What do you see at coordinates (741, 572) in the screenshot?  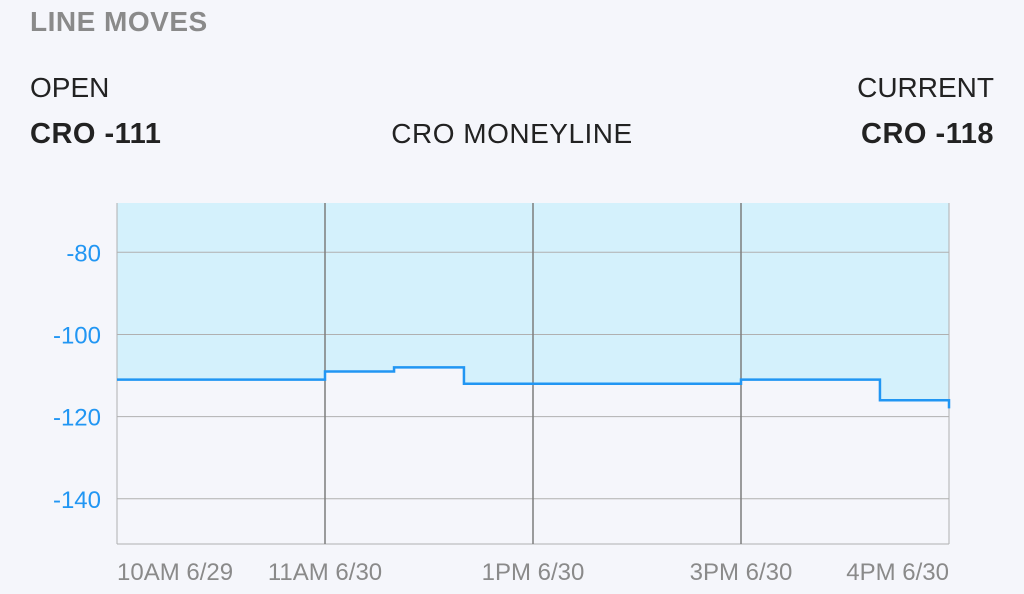 I see `x-tick-label: 3PM 6/30` at bounding box center [741, 572].